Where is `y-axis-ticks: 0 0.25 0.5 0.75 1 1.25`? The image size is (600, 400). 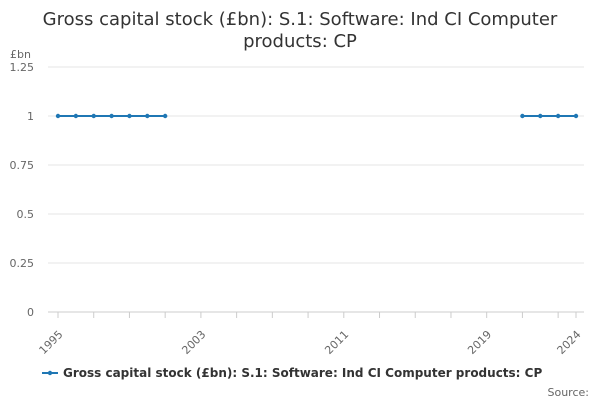 y-axis-ticks: 0 0.25 0.5 0.75 1 1.25 is located at coordinates (22, 190).